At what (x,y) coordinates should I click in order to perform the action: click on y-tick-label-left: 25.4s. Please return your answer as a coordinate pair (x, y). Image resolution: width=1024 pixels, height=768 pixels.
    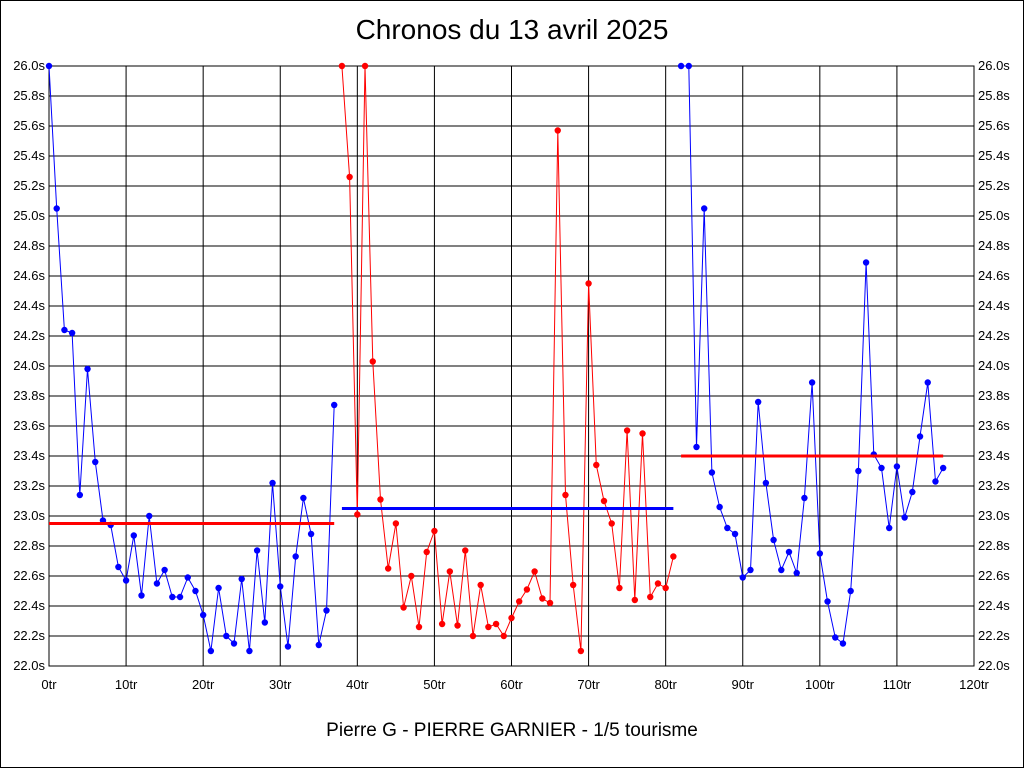
    Looking at the image, I should click on (29, 155).